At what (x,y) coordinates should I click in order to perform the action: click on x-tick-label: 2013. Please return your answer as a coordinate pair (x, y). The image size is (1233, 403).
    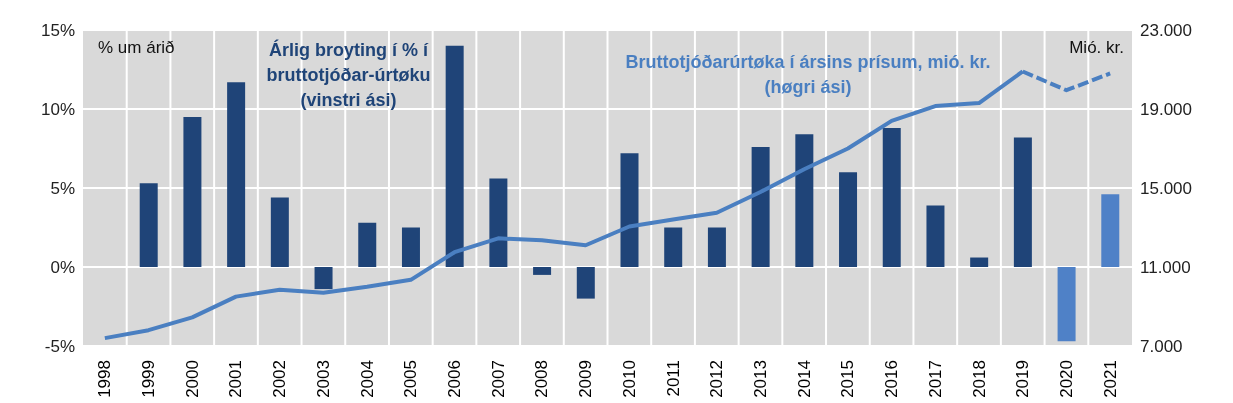
    Looking at the image, I should click on (760, 379).